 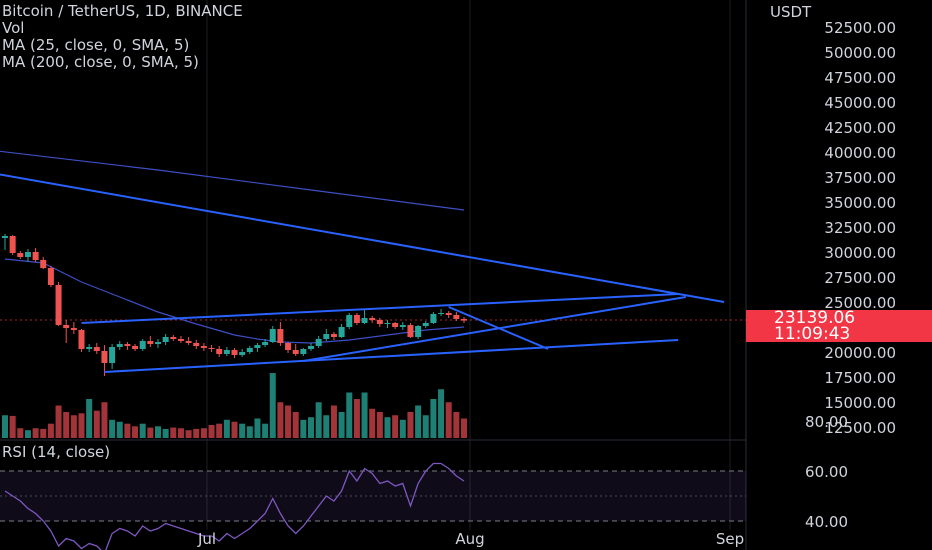 I want to click on ma200-indicator-label: MA (200, close, 0, SMA, 5), so click(x=100, y=62).